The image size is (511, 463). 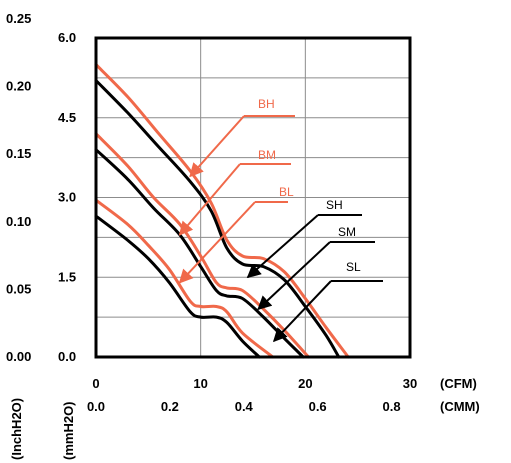 I want to click on annotation-arrow-bm, so click(x=209, y=199).